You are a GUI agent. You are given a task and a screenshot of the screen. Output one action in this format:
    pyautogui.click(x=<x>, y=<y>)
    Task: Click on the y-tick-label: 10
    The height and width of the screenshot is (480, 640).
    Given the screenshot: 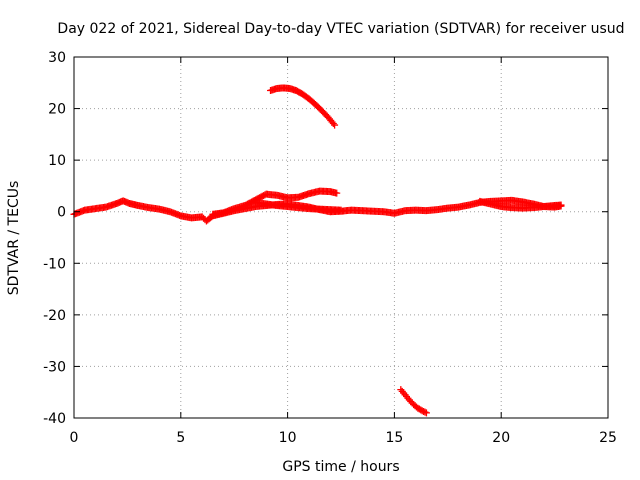 What is the action you would take?
    pyautogui.click(x=57, y=161)
    